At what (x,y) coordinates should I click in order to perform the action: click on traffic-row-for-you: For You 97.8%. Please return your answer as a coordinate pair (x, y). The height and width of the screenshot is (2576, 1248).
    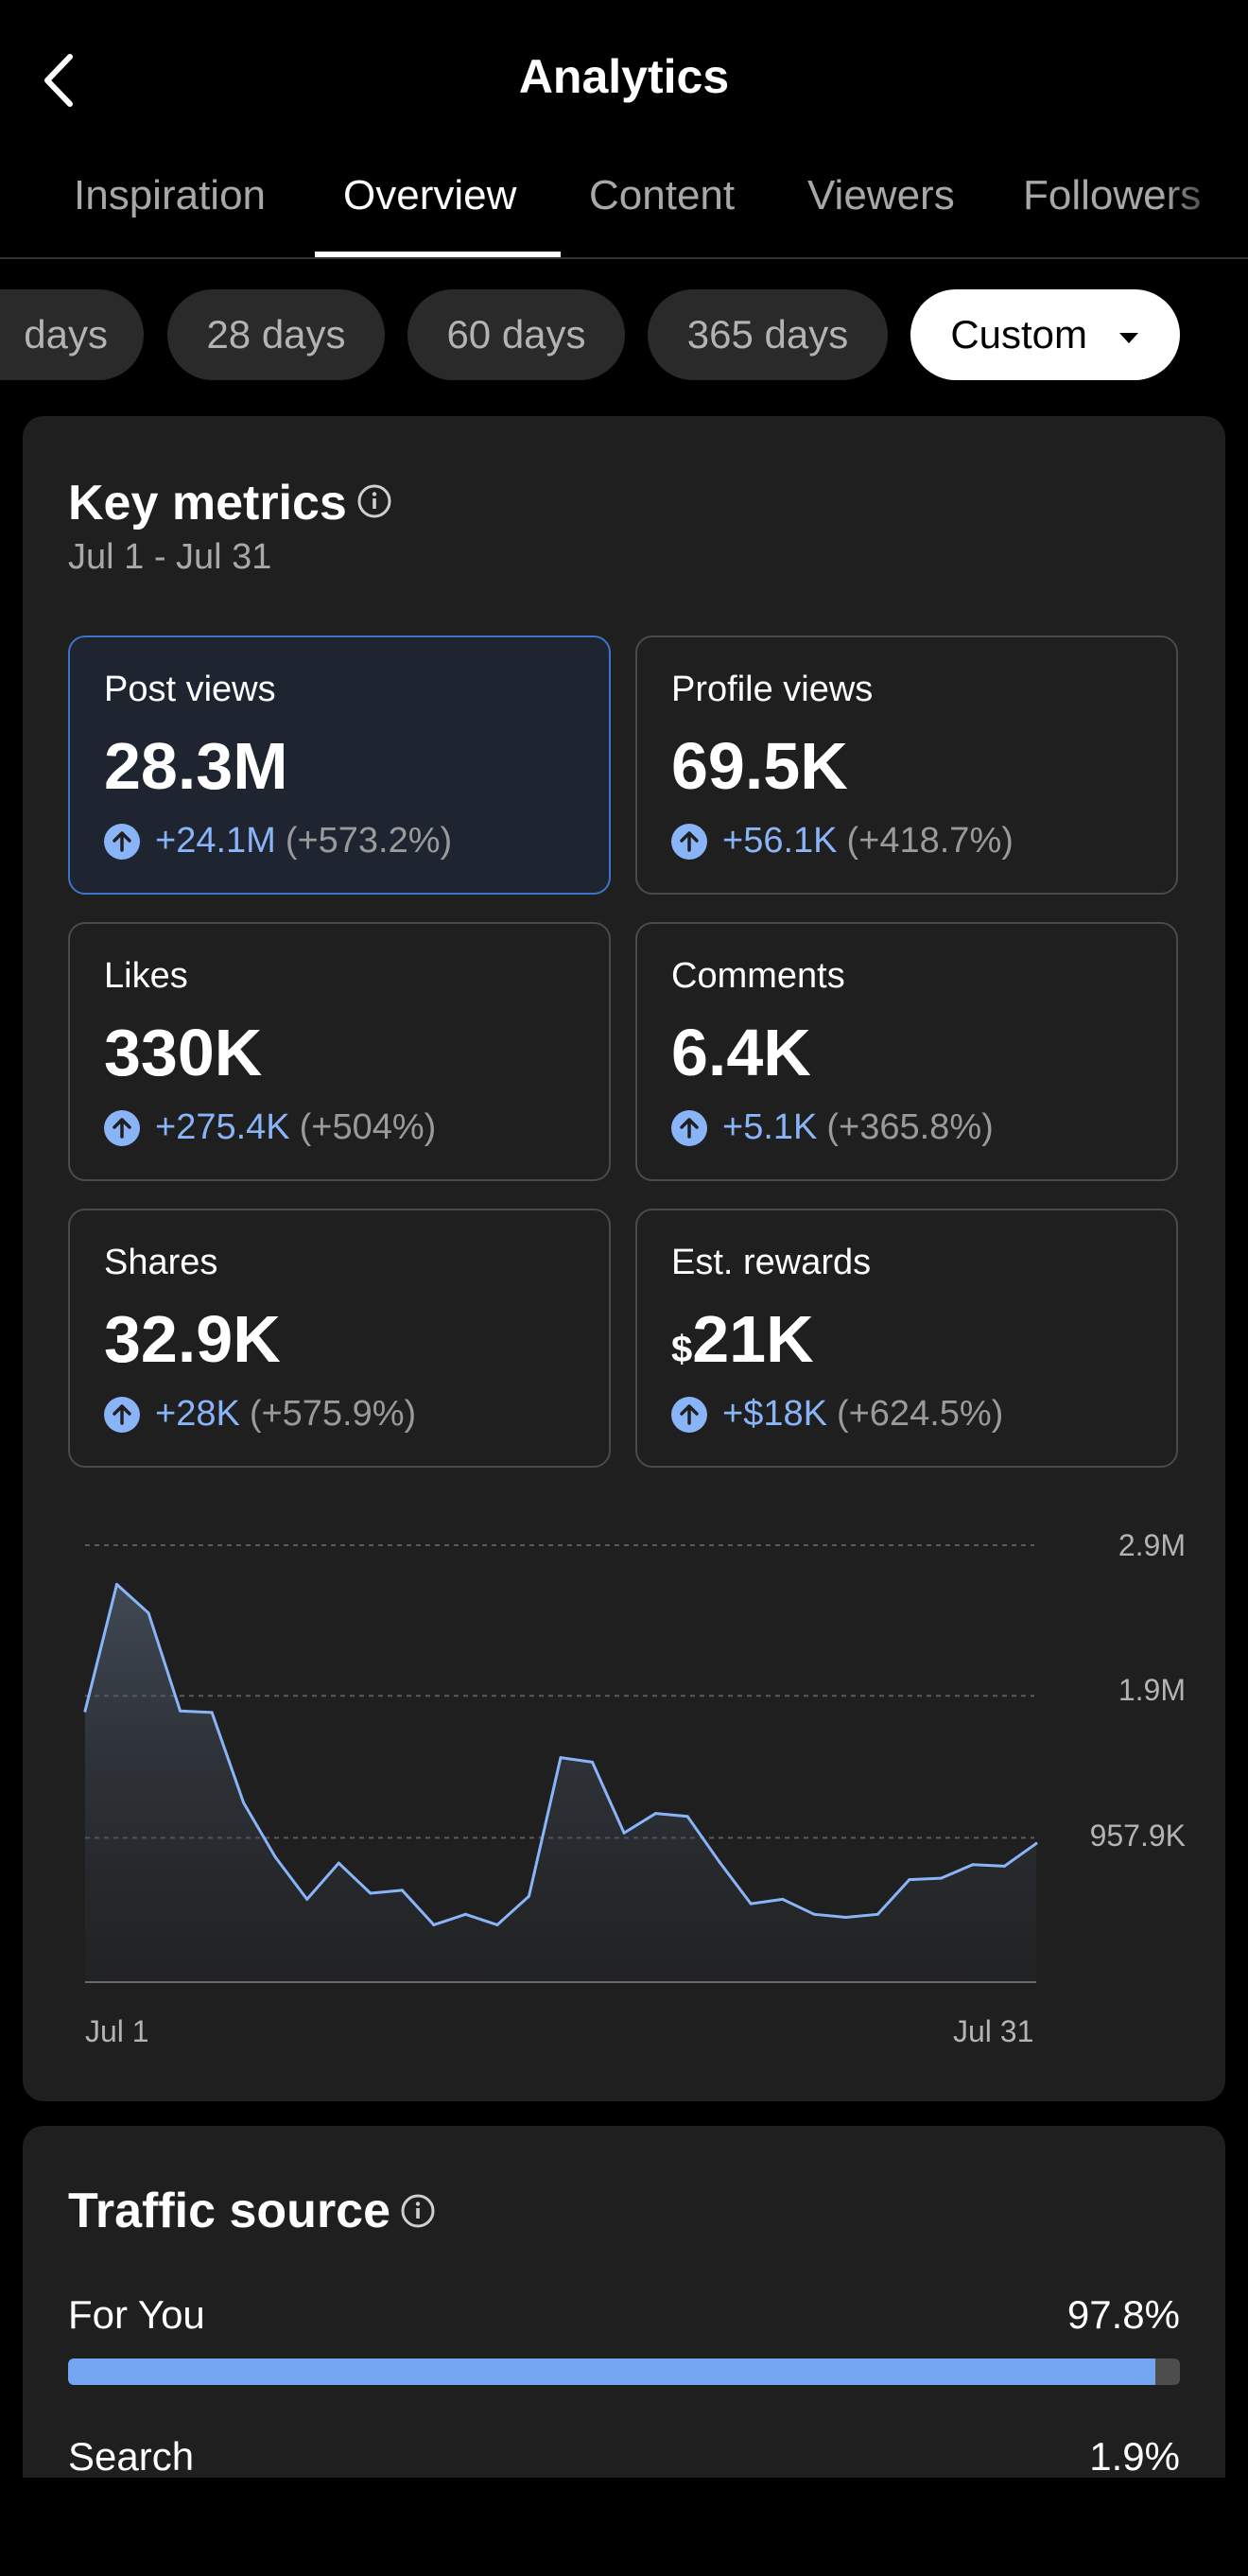
    Looking at the image, I should click on (624, 2315).